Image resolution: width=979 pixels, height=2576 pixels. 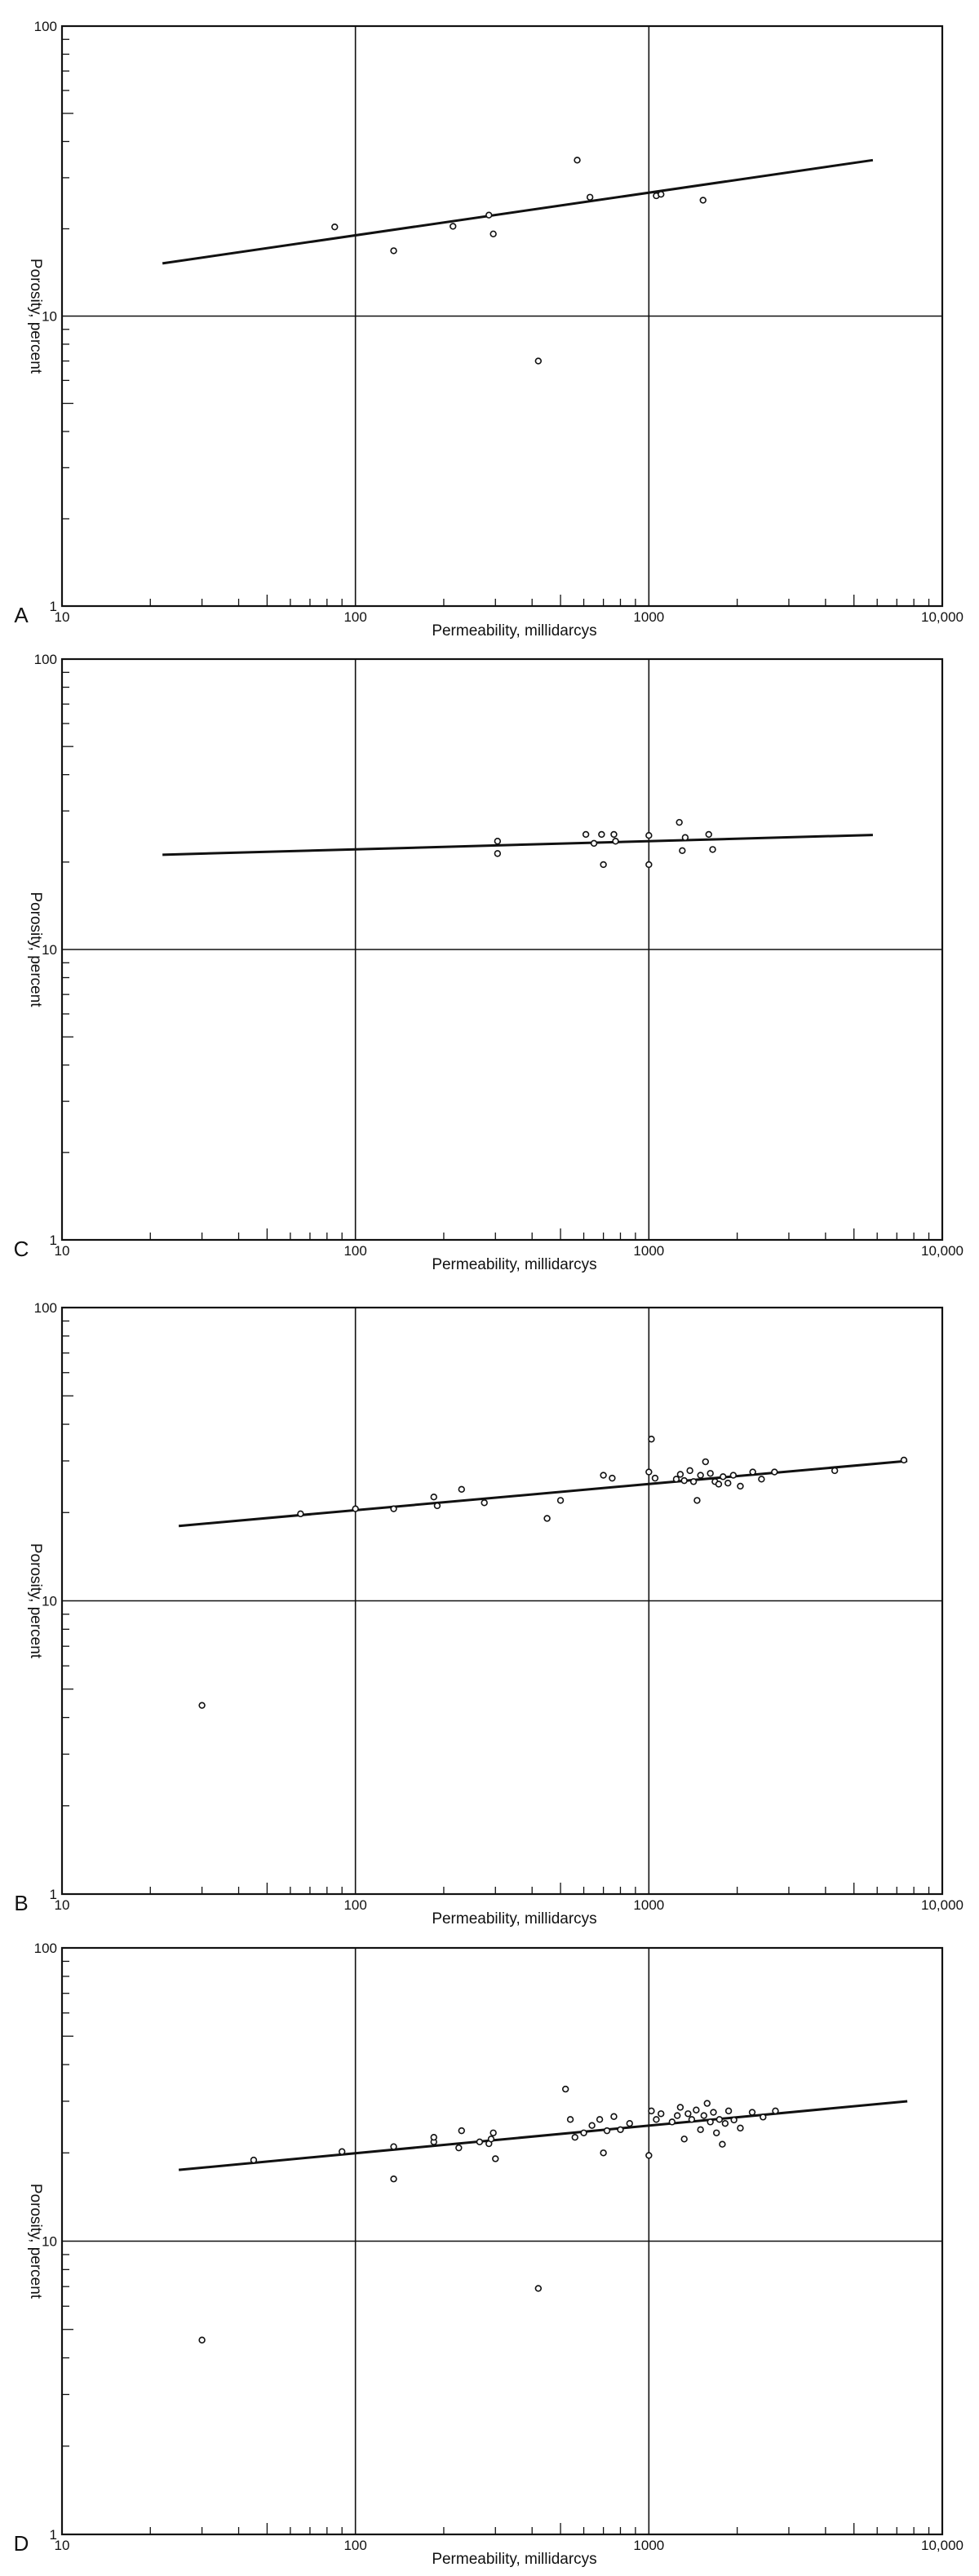 What do you see at coordinates (21, 1249) in the screenshot?
I see `panel-label: C` at bounding box center [21, 1249].